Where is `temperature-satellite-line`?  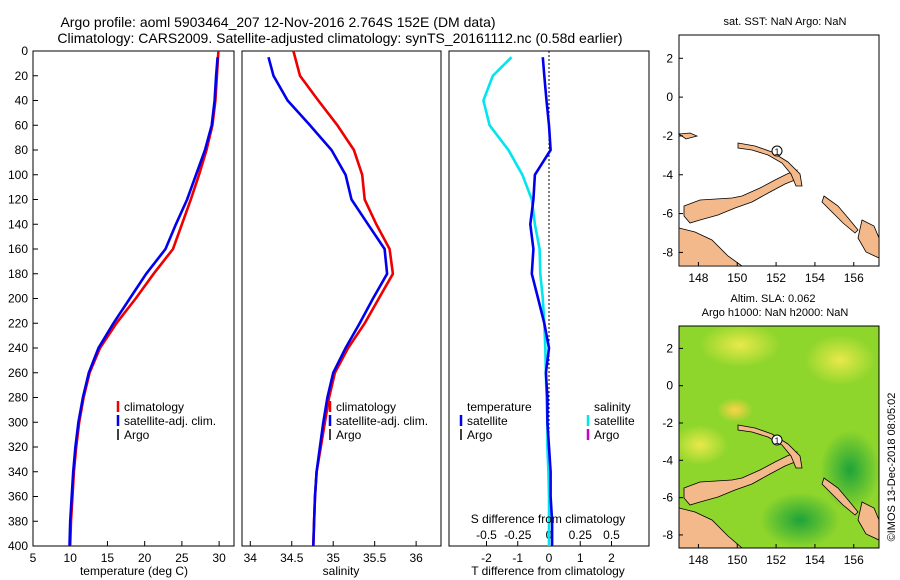 temperature-satellite-line is located at coordinates (143, 302).